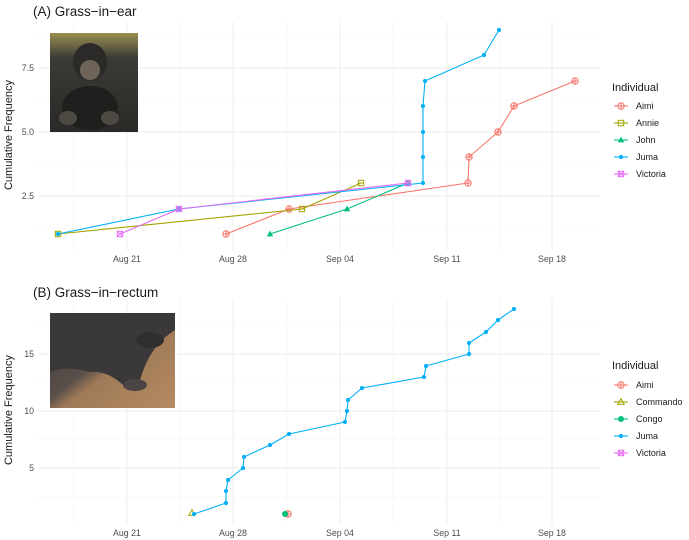 The height and width of the screenshot is (540, 689). I want to click on series-congo, so click(285, 514).